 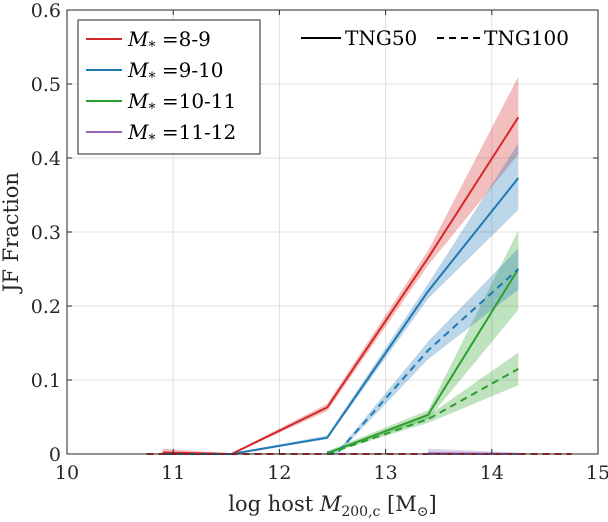 What do you see at coordinates (435, 38) in the screenshot?
I see `legend-sim: TNG50 TNG100` at bounding box center [435, 38].